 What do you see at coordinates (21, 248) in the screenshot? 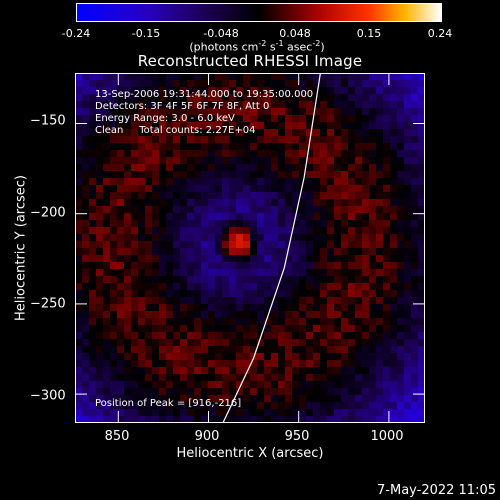
I see `y-axis-label: Heliocentric Y (arcsec)` at bounding box center [21, 248].